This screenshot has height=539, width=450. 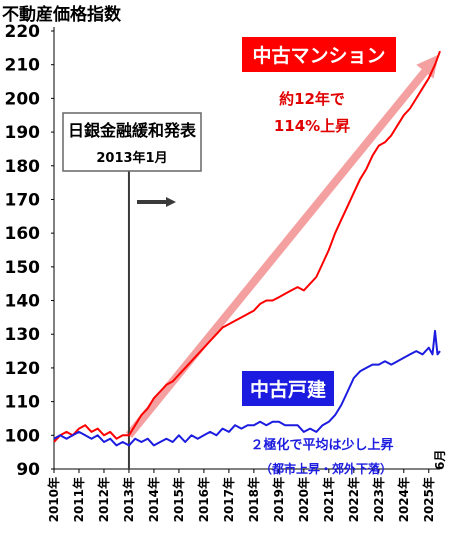 What do you see at coordinates (326, 468) in the screenshot?
I see `house-note-2: （都市上昇・郊外下落）` at bounding box center [326, 468].